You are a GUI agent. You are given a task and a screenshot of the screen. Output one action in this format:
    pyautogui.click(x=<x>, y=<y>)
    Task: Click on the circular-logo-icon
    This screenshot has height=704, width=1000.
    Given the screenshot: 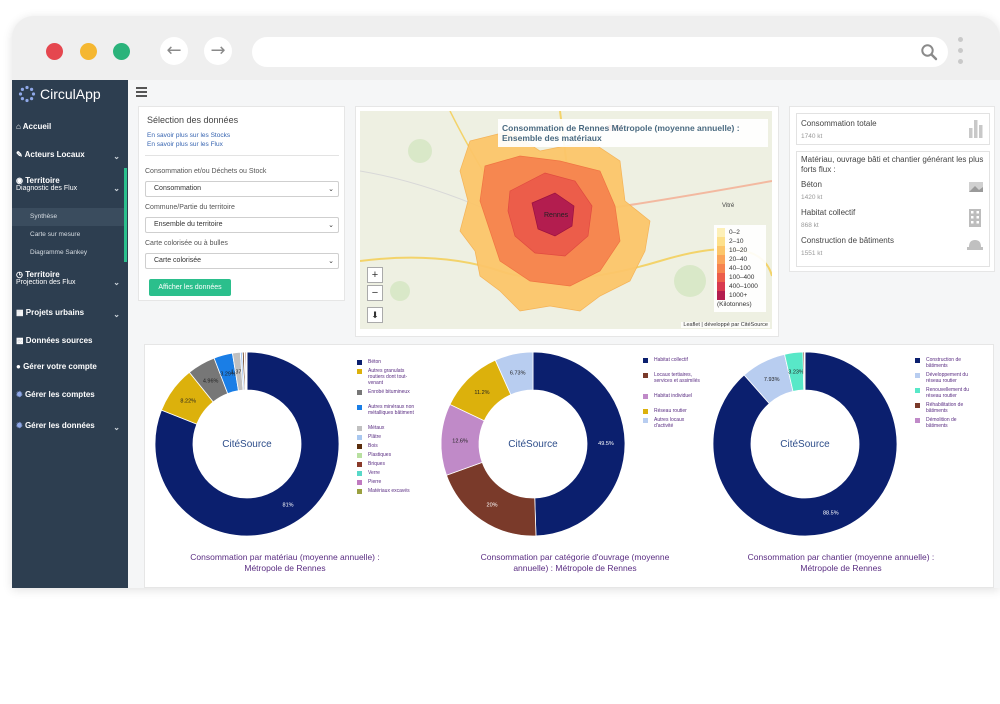 What is the action you would take?
    pyautogui.click(x=27, y=94)
    